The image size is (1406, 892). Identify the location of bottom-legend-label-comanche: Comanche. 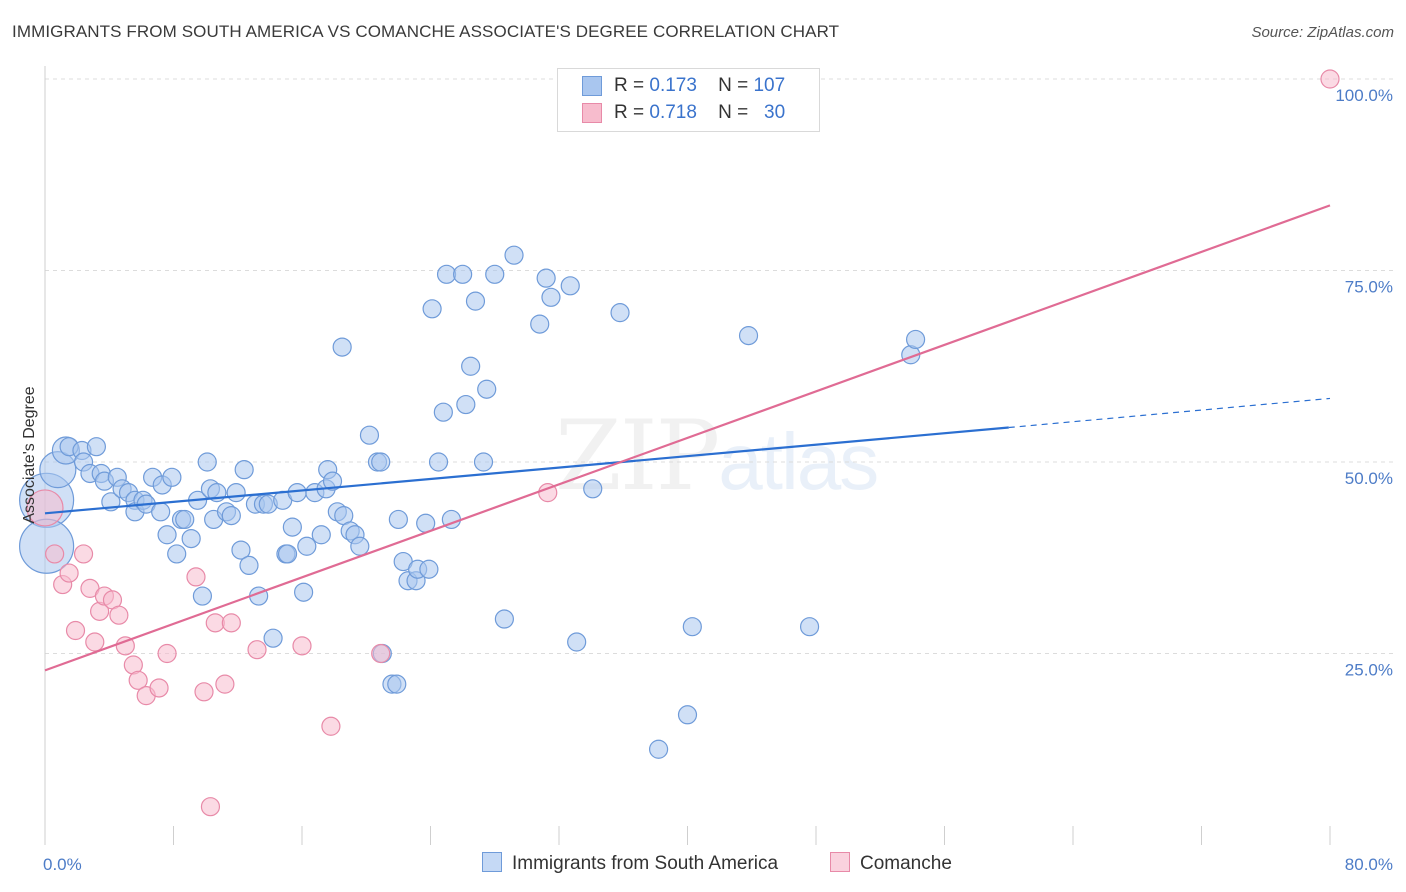
(906, 863).